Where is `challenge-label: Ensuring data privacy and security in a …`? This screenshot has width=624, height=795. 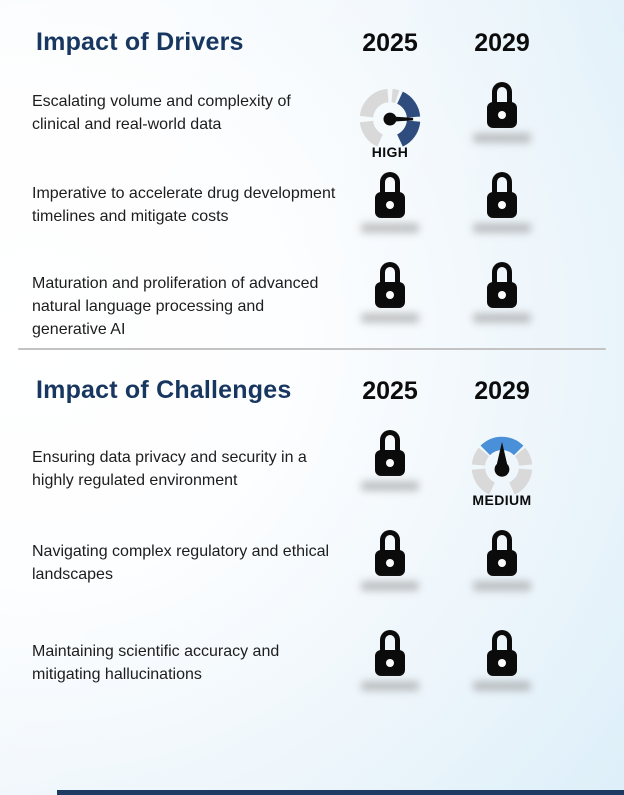 challenge-label: Ensuring data privacy and security in a … is located at coordinates (169, 469).